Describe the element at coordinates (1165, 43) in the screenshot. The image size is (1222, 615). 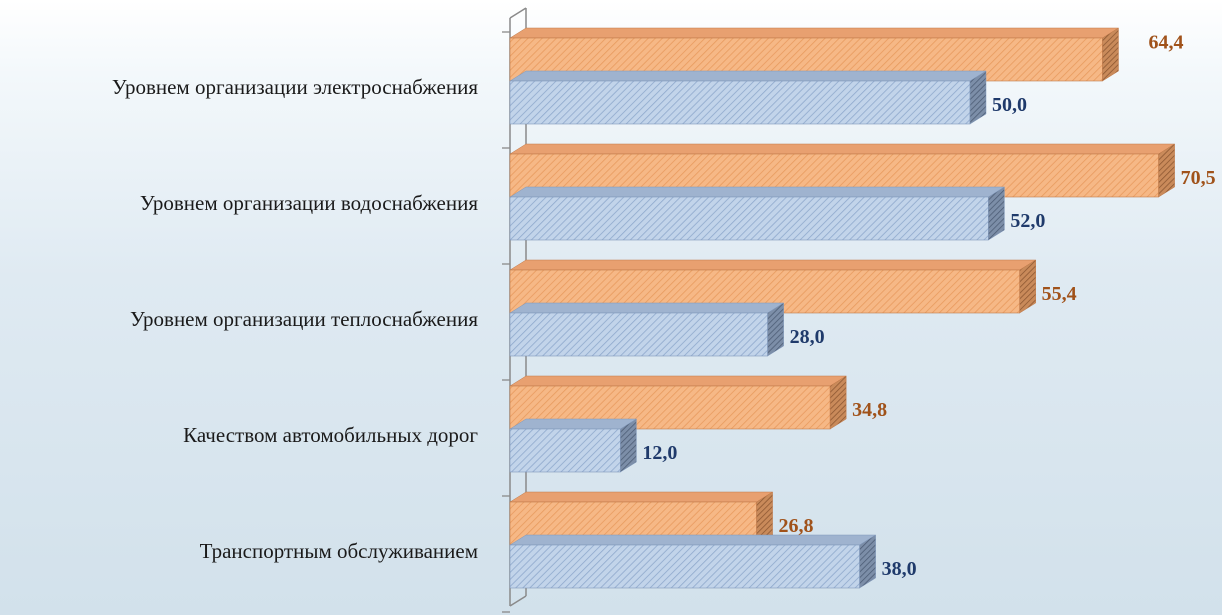
I see `value-label: 64,4` at that location.